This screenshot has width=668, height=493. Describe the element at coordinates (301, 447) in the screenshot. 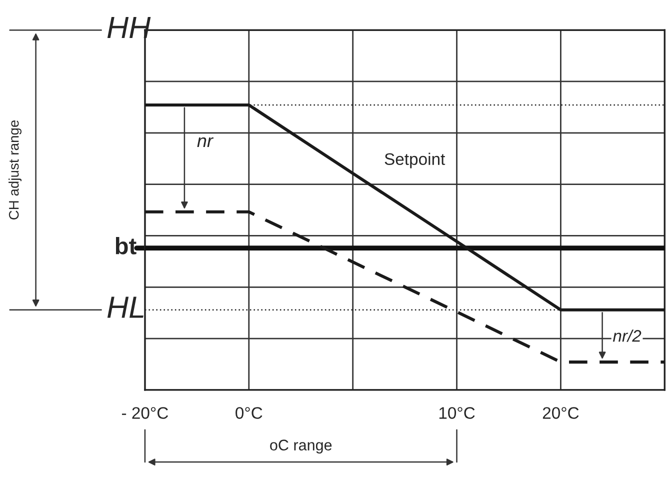

I see `text: oC range` at that location.